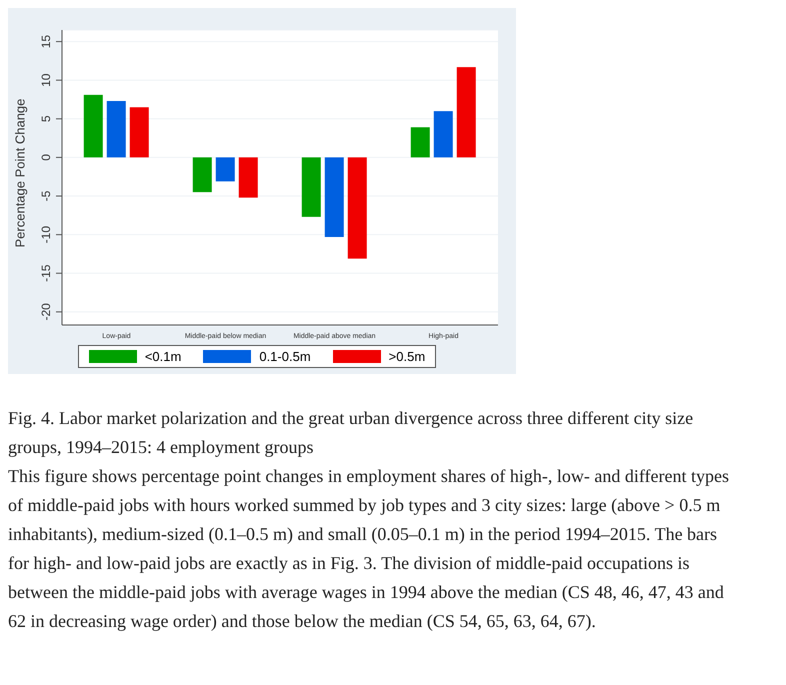 The image size is (786, 685). Describe the element at coordinates (46, 311) in the screenshot. I see `y-tick-label: -20` at that location.